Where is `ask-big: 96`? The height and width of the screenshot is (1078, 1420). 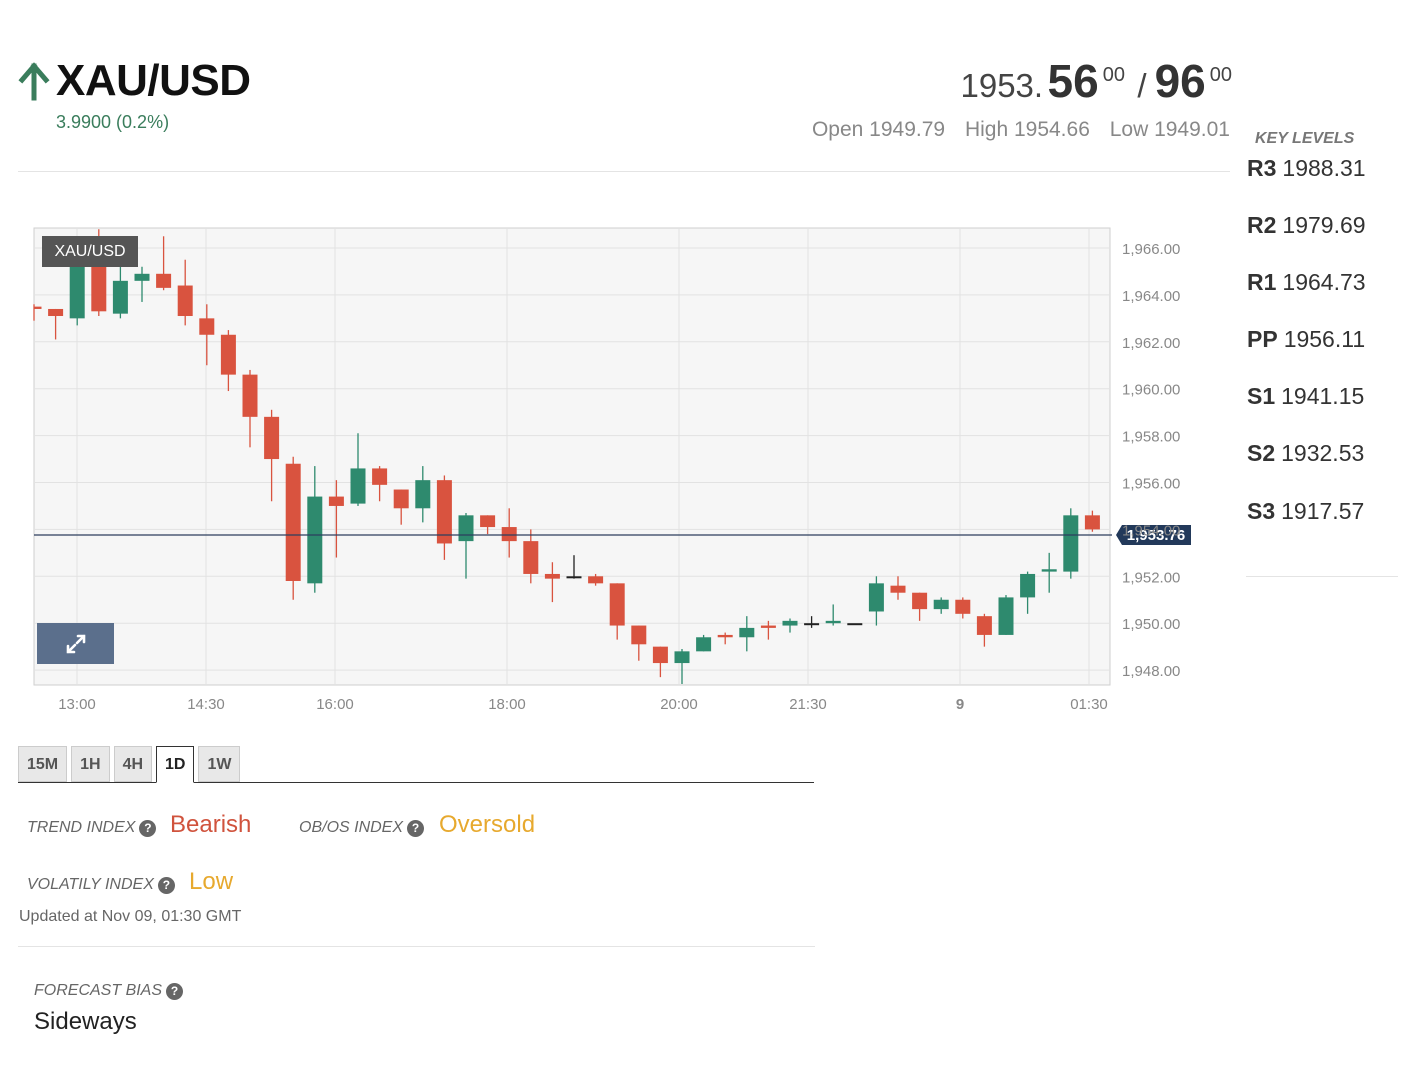
ask-big: 96 is located at coordinates (1180, 81).